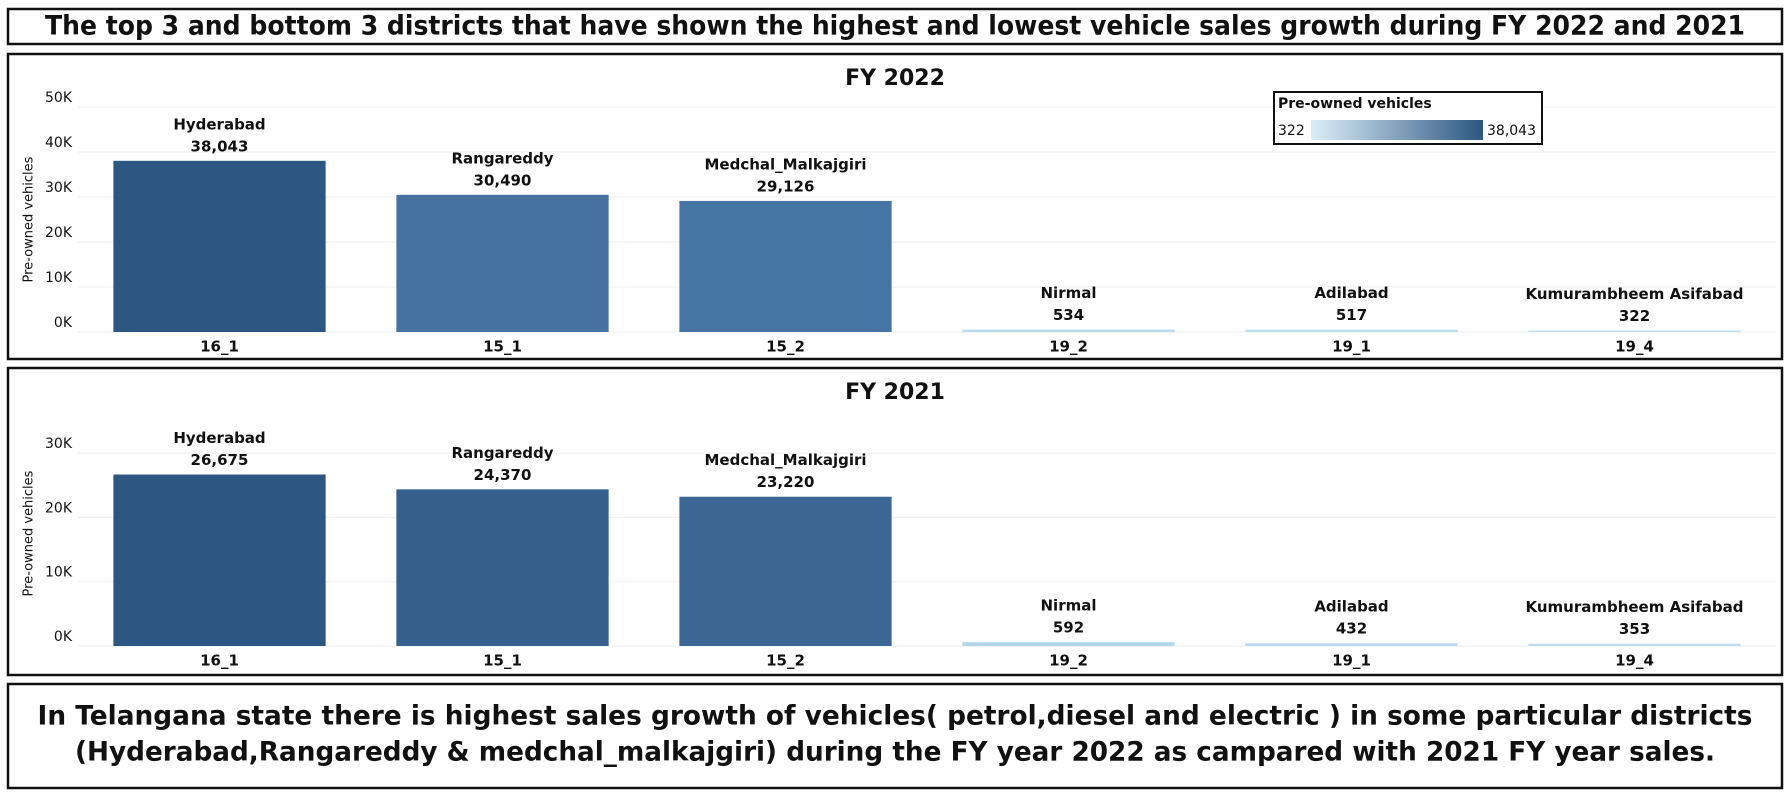 This screenshot has width=1791, height=792. I want to click on value-label: 26,675, so click(220, 460).